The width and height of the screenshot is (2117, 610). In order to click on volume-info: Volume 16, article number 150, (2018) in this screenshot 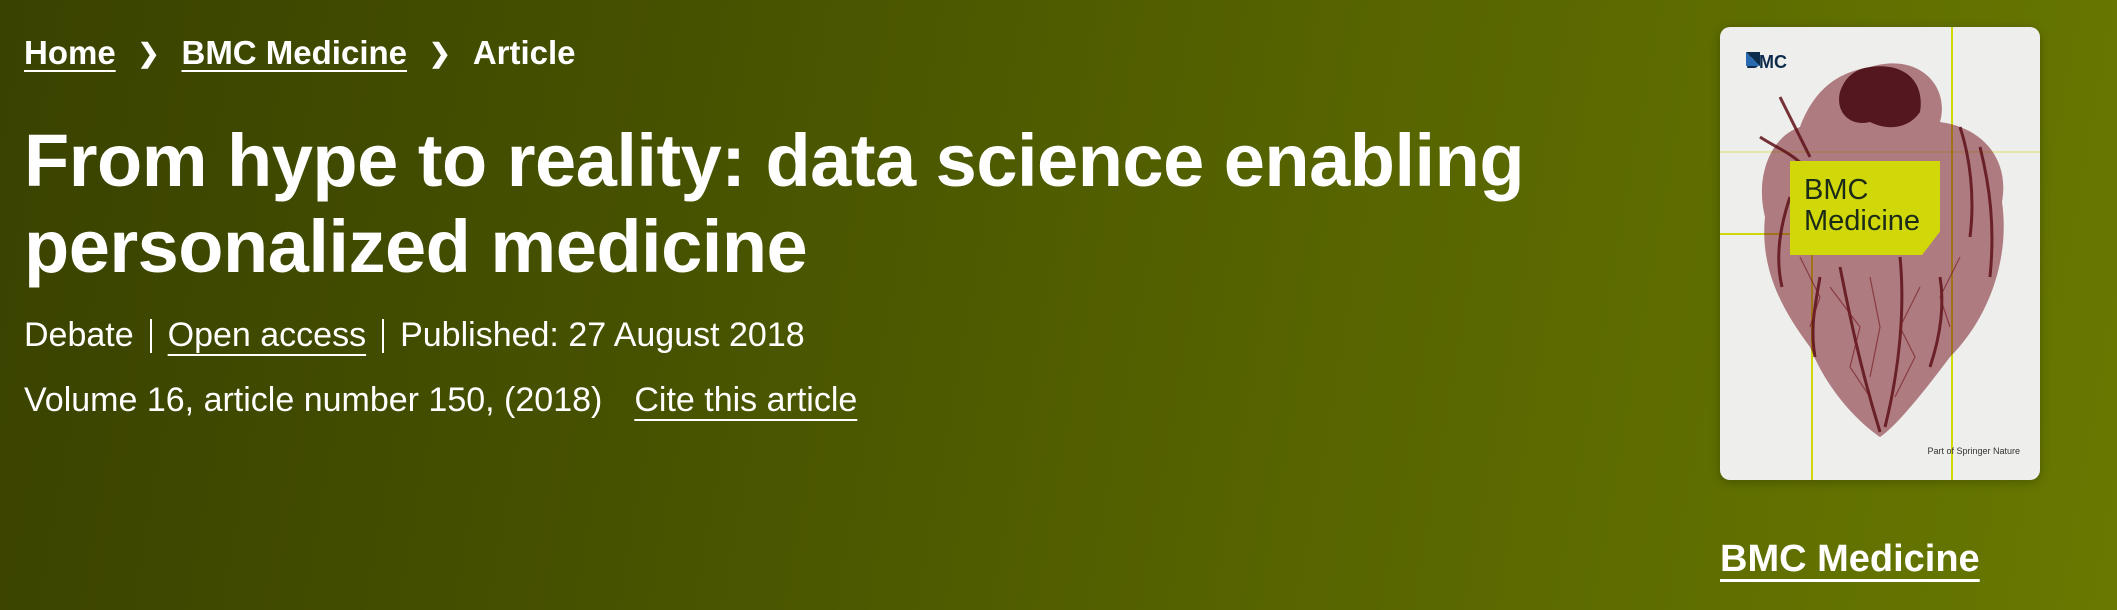, I will do `click(313, 400)`.